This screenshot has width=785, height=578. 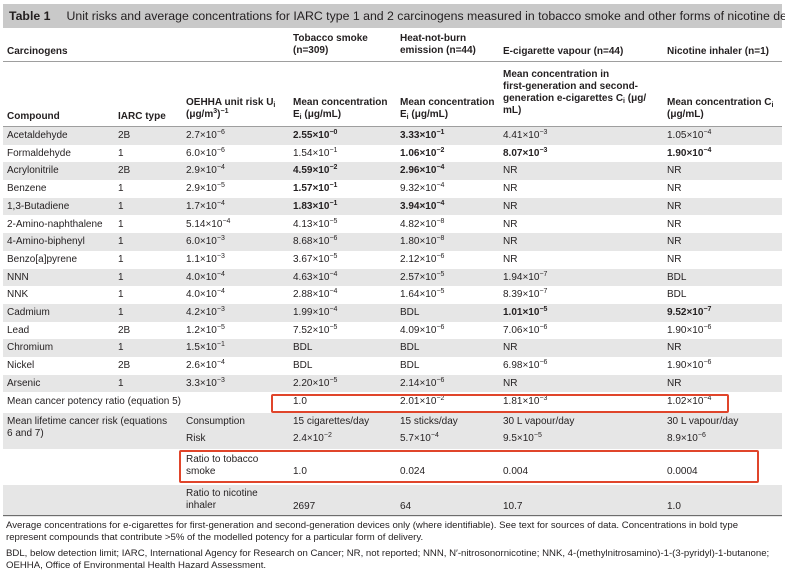 What do you see at coordinates (707, 398) in the screenshot?
I see `potency-inhaler-value-exp: −4` at bounding box center [707, 398].